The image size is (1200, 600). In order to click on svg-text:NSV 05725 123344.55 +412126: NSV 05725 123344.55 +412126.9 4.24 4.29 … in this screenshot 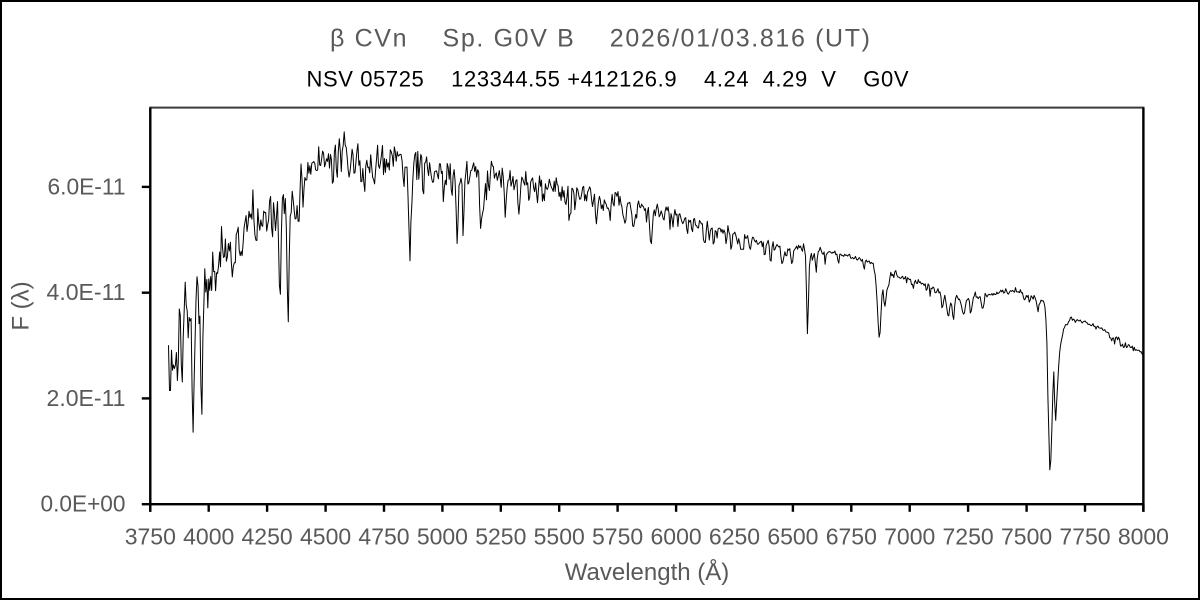, I will do `click(608, 79)`.